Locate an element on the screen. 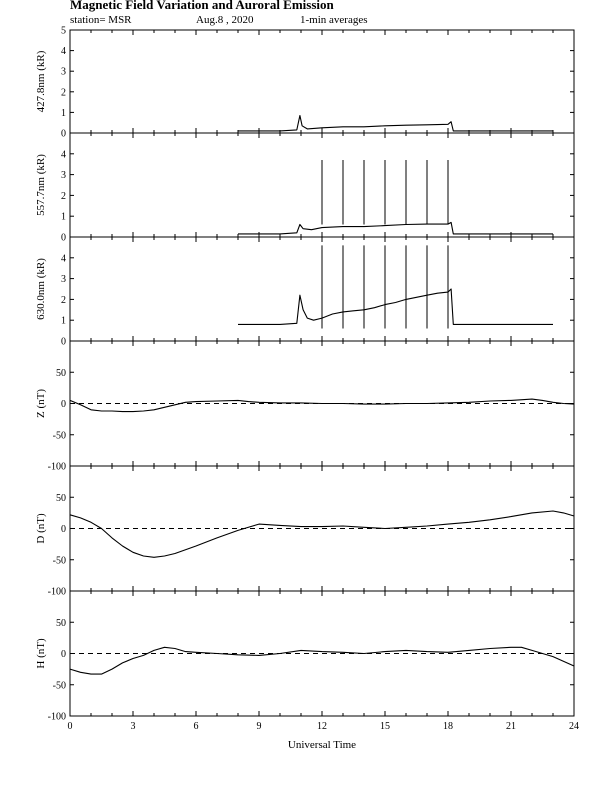 The image size is (612, 792). p5577-ytick-label: 0 is located at coordinates (63, 238).